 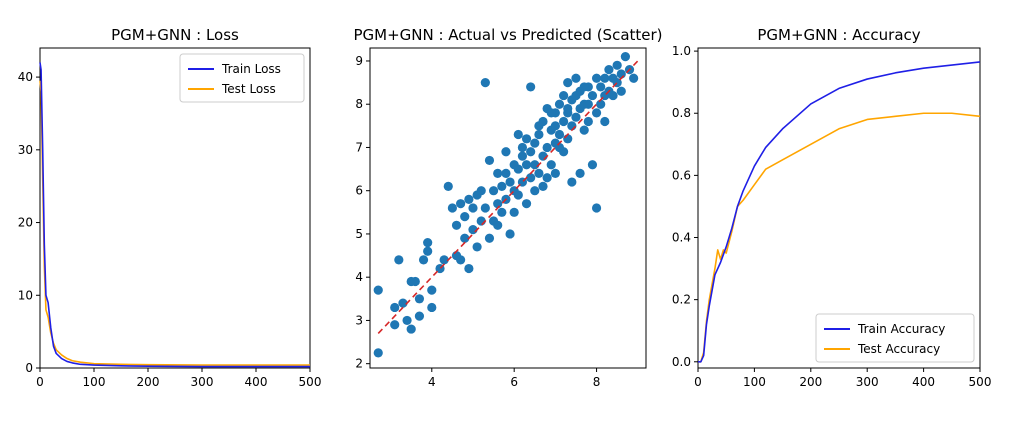 What do you see at coordinates (29, 368) in the screenshot?
I see `y-tick-label: 0` at bounding box center [29, 368].